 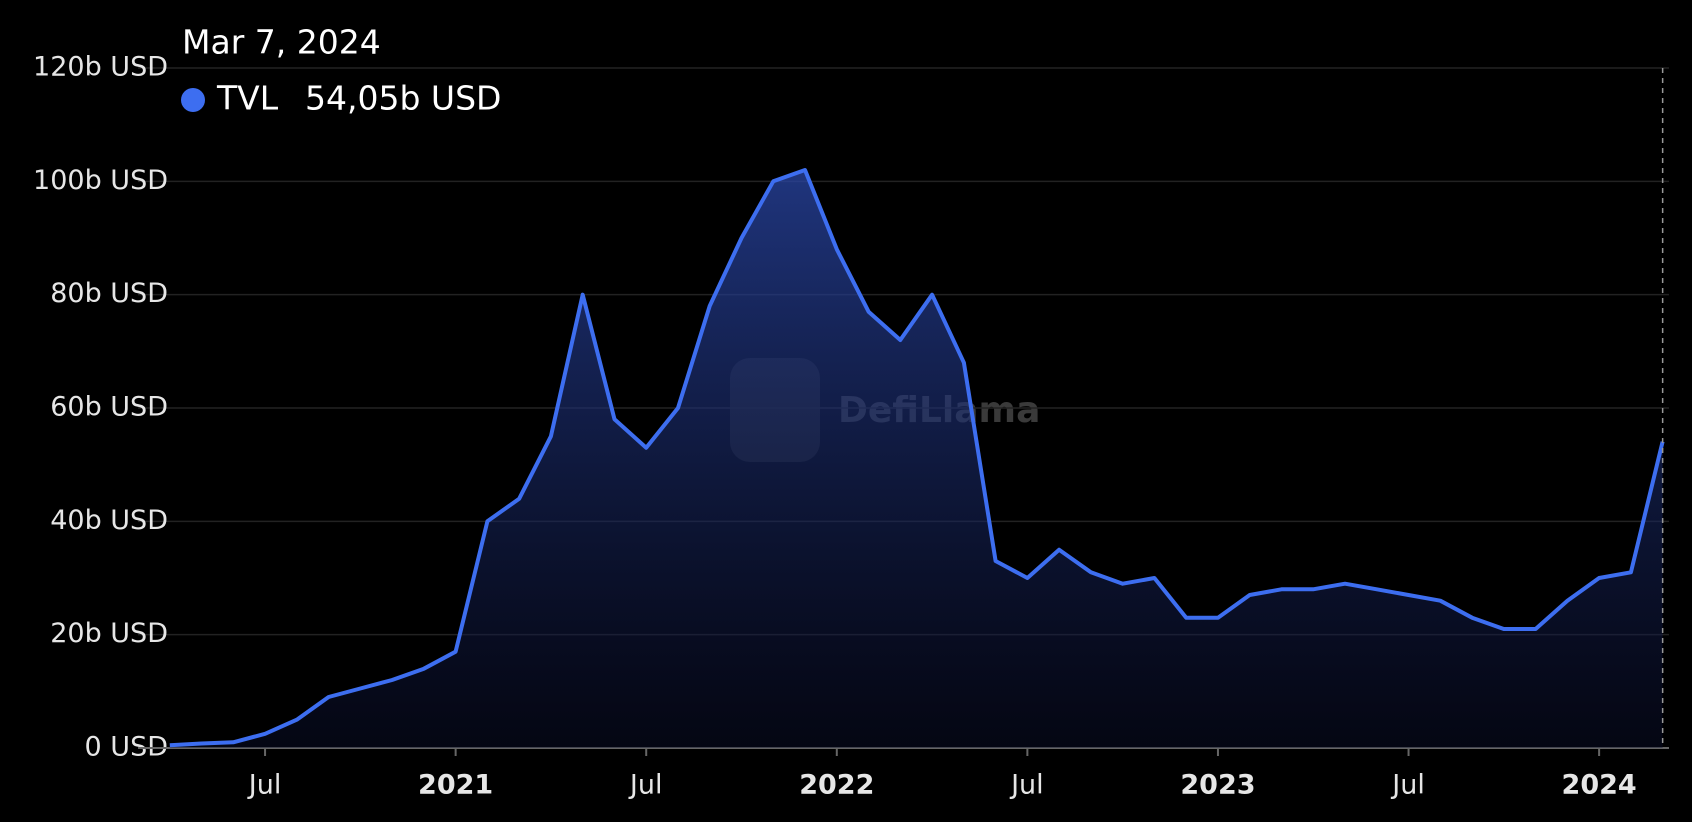 I want to click on x-tick-label: 2022, so click(x=836, y=785).